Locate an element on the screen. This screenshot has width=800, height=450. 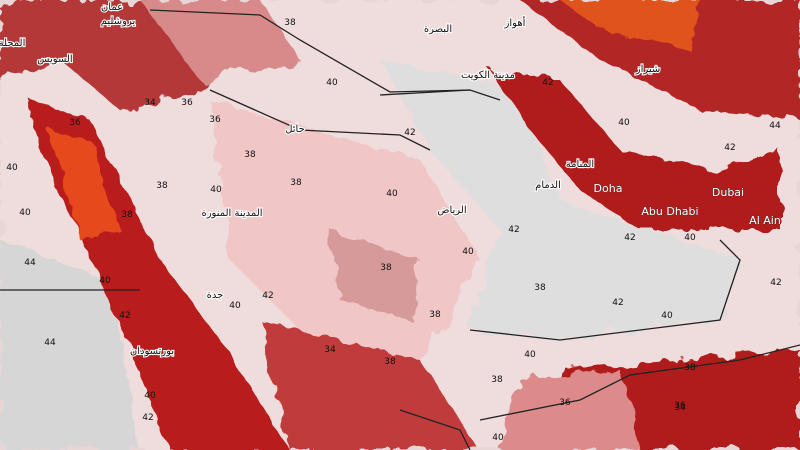
city-label: Al Ain is located at coordinates (765, 220).